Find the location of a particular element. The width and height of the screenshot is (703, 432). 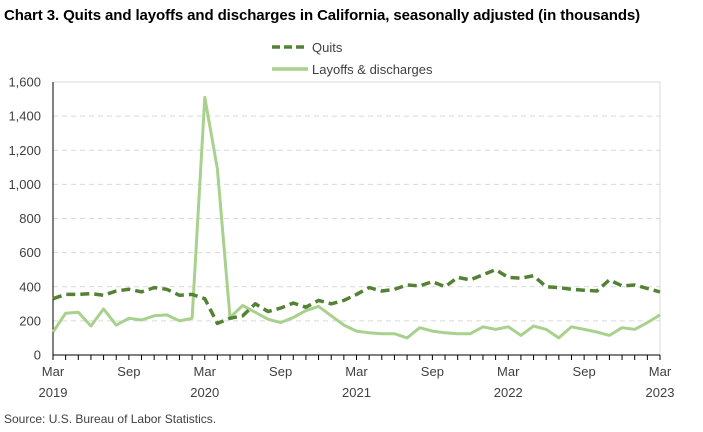

x-tick-label-year: 2019 is located at coordinates (53, 392).